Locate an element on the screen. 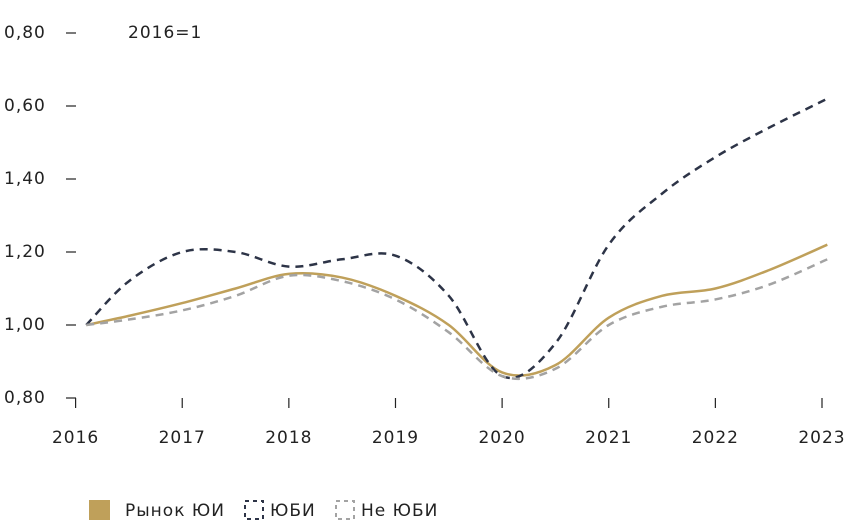 The image size is (849, 523). y-tick-label: 1,40 is located at coordinates (25, 179).